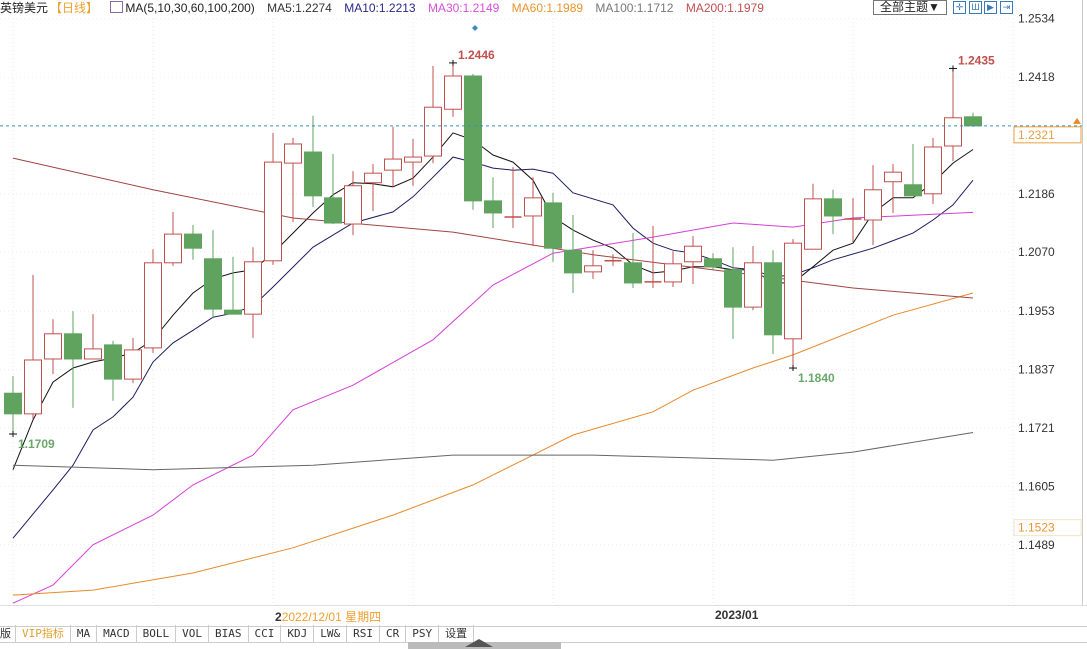 This screenshot has width=1087, height=649. Describe the element at coordinates (229, 633) in the screenshot. I see `tab-bias: BIAS` at that location.